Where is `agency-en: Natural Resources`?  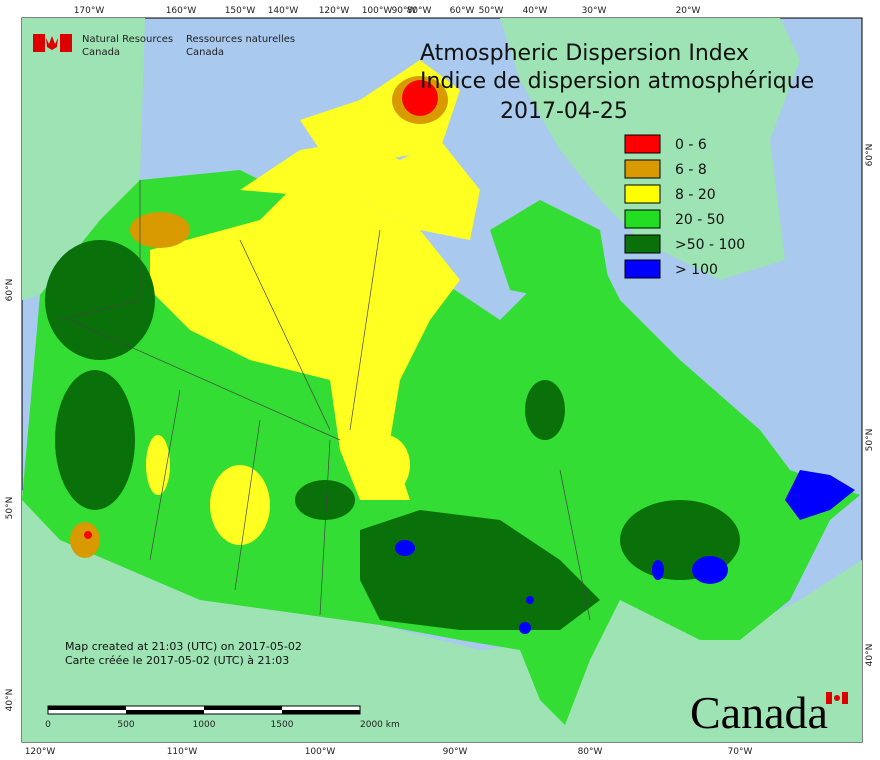
agency-en: Natural Resources is located at coordinates (127, 39).